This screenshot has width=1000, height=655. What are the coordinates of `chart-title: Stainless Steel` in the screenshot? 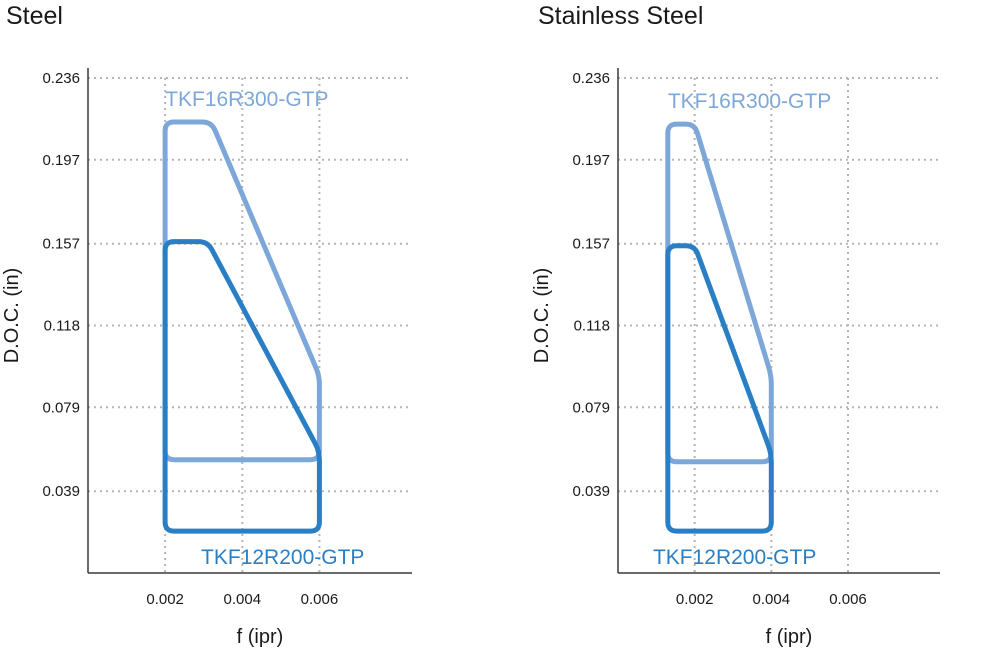 It's located at (621, 16).